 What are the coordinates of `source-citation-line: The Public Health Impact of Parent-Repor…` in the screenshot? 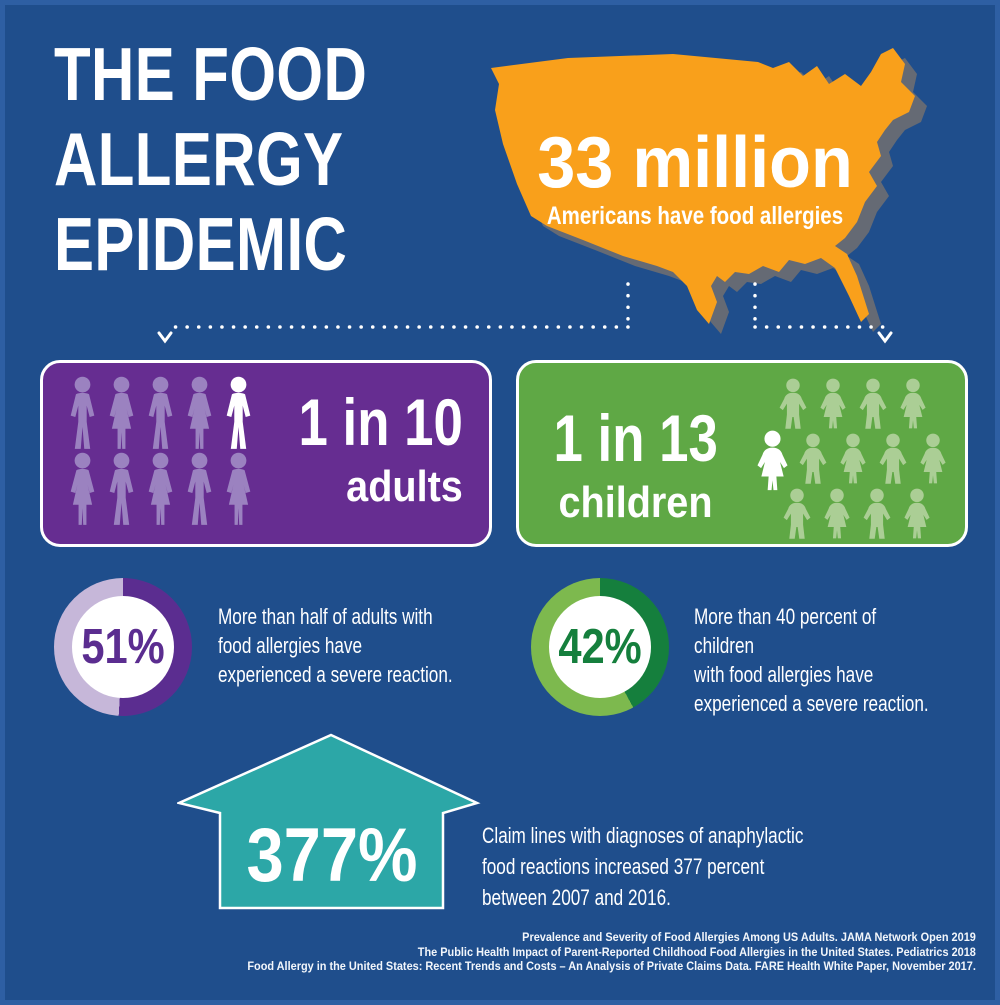 It's located at (696, 952).